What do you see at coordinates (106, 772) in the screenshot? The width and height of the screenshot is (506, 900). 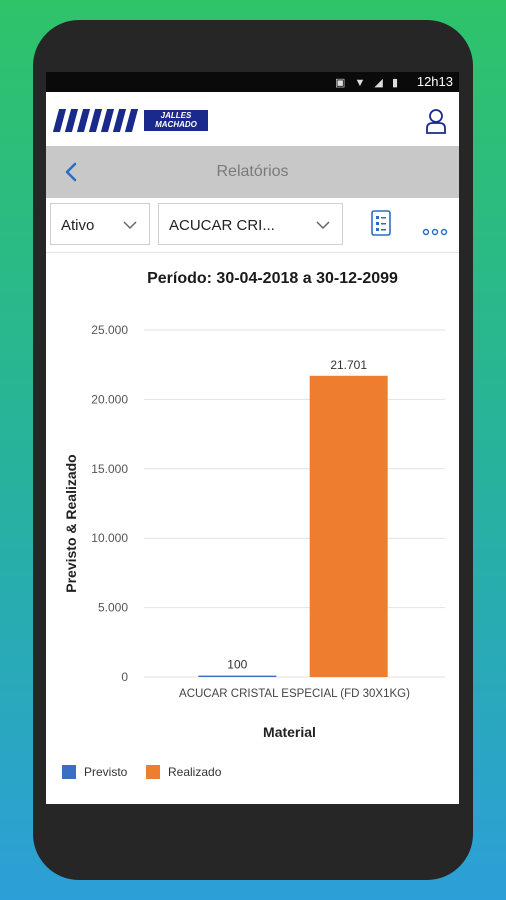 I see `legend-label: Previsto` at bounding box center [106, 772].